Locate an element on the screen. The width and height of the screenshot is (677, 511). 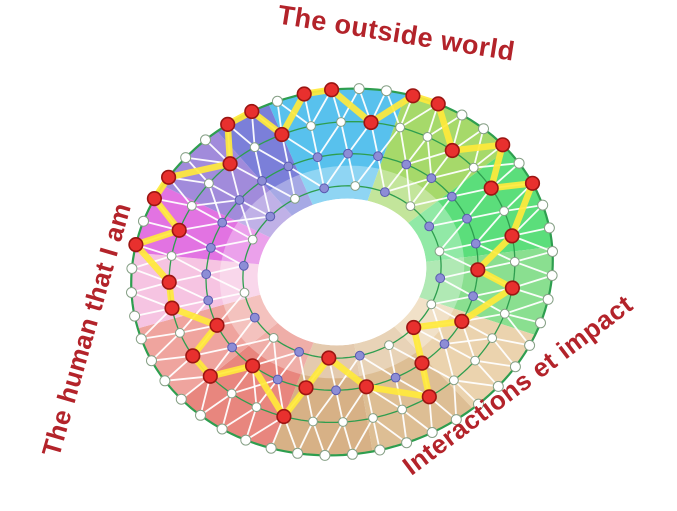
donut-hole is located at coordinates (342, 272).